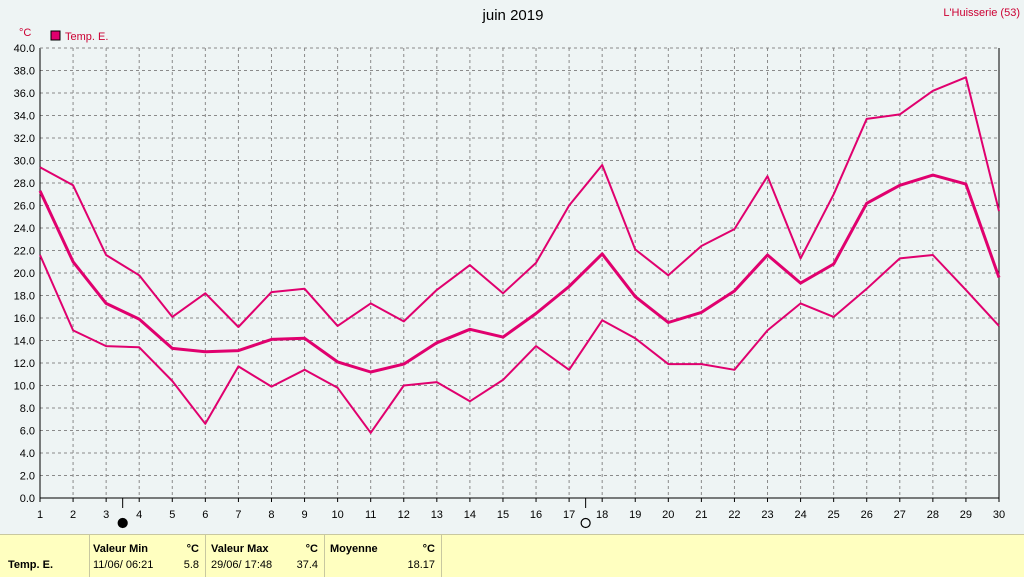 The width and height of the screenshot is (1024, 577). I want to click on mean-header: Moyenne, so click(354, 549).